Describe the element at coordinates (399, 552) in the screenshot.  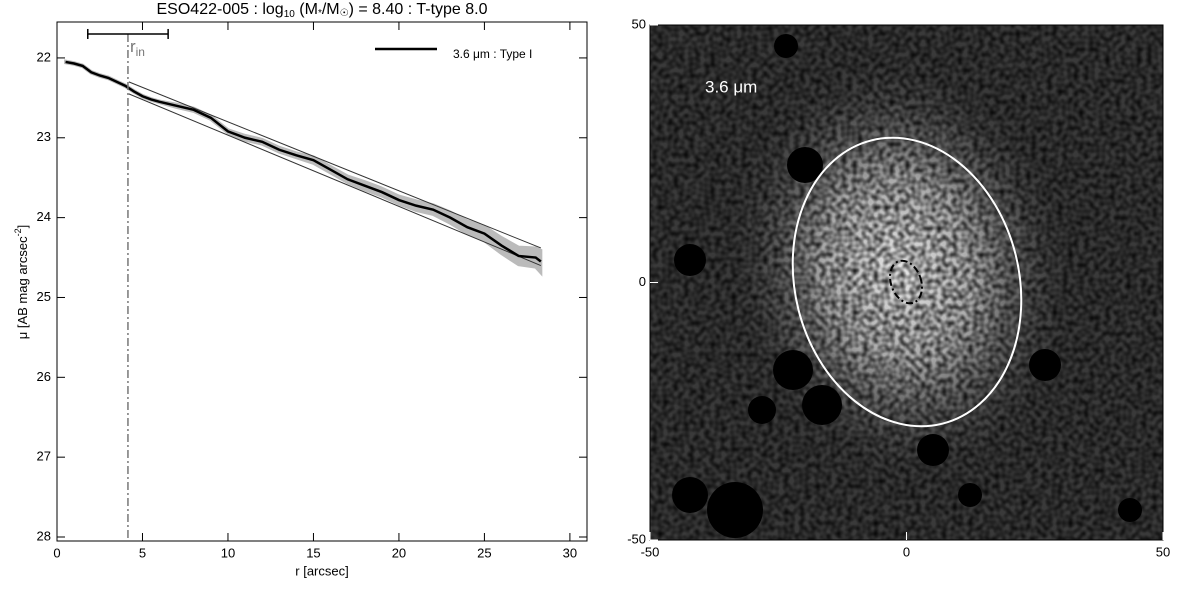
I see `x-tick-label: 20` at that location.